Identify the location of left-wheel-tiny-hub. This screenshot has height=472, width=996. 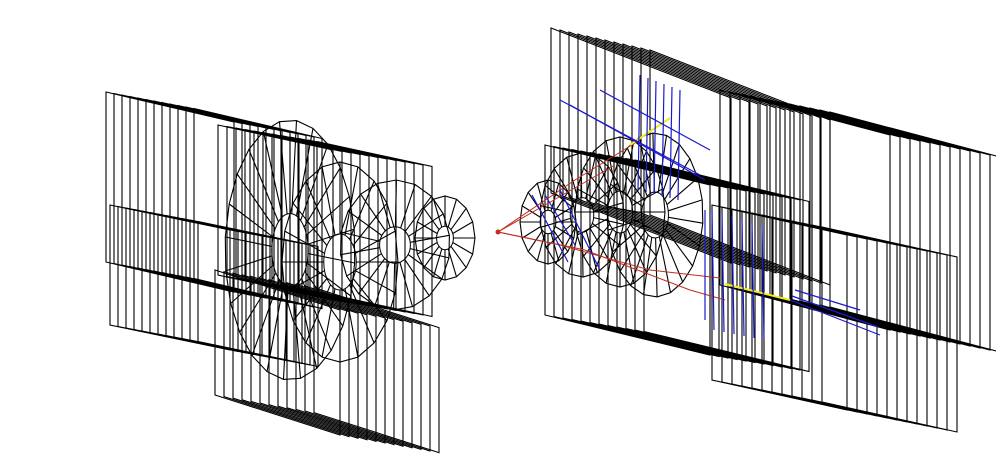
(445, 238).